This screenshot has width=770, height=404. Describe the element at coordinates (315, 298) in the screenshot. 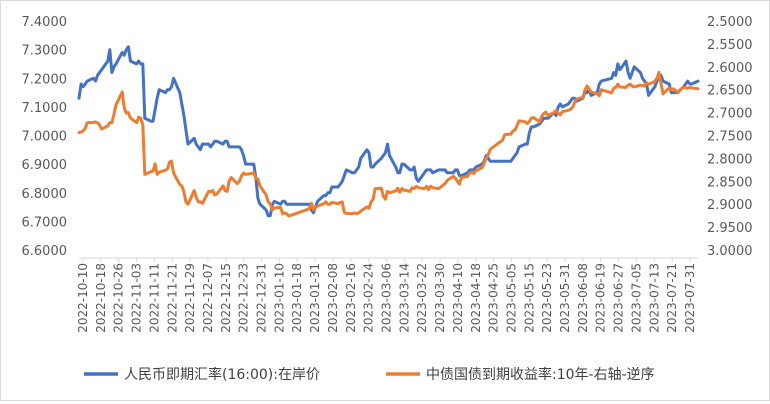

I see `x-tick-label: 2023-01-31` at that location.